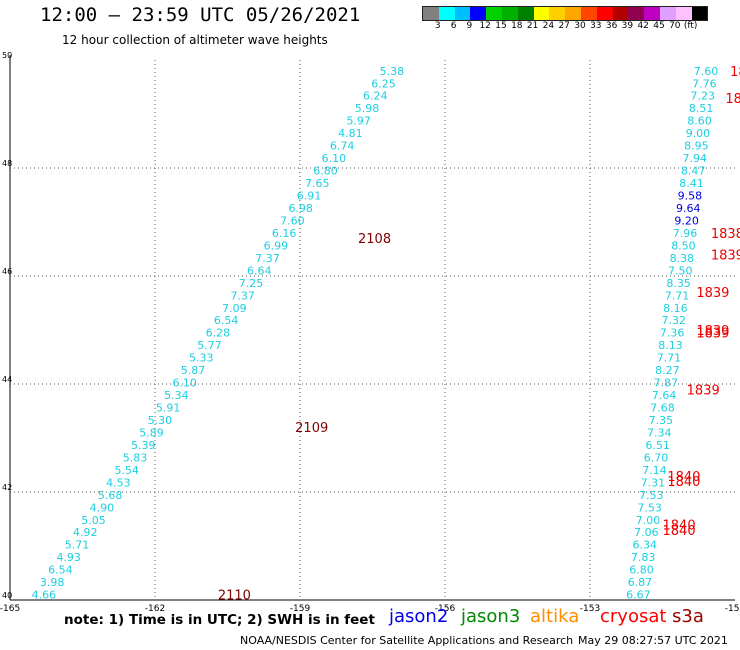  What do you see at coordinates (688, 208) in the screenshot?
I see `wave-height-label-cryosat: 9.64` at bounding box center [688, 208].